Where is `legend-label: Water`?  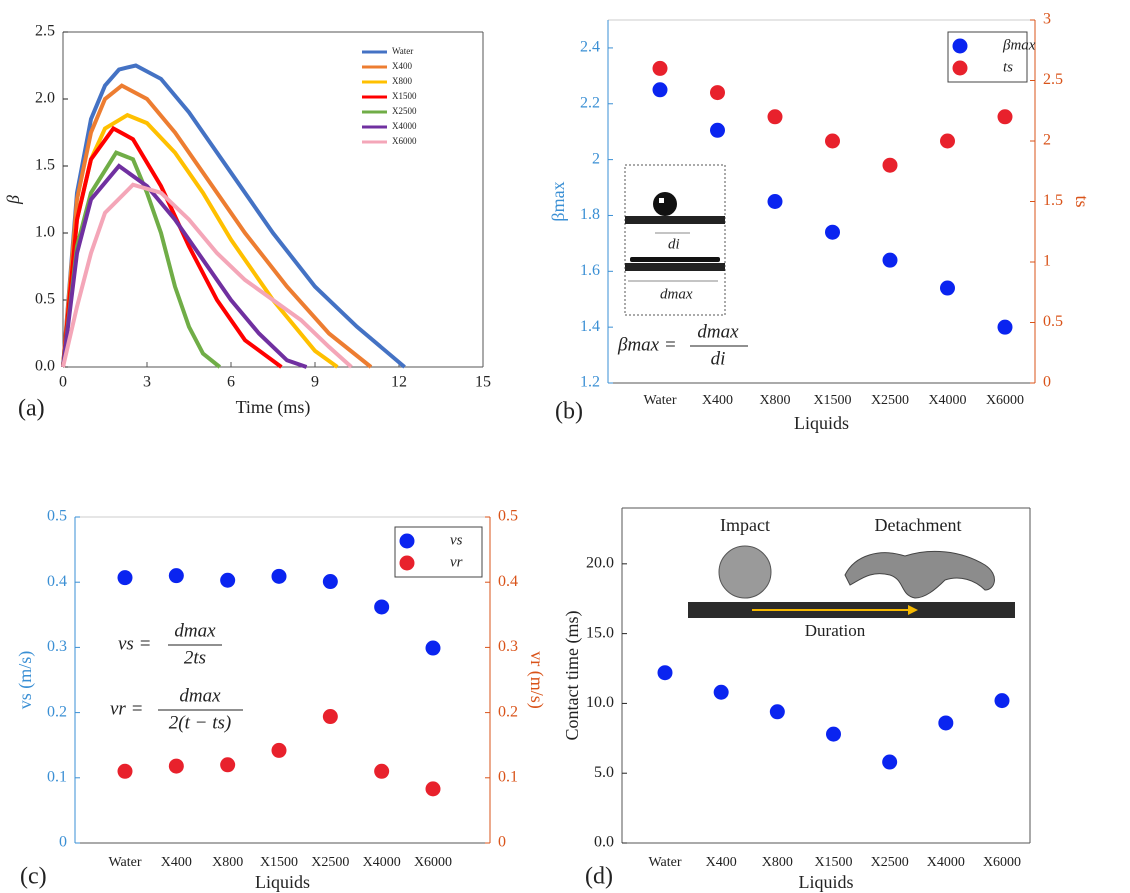 legend-label: Water is located at coordinates (402, 51).